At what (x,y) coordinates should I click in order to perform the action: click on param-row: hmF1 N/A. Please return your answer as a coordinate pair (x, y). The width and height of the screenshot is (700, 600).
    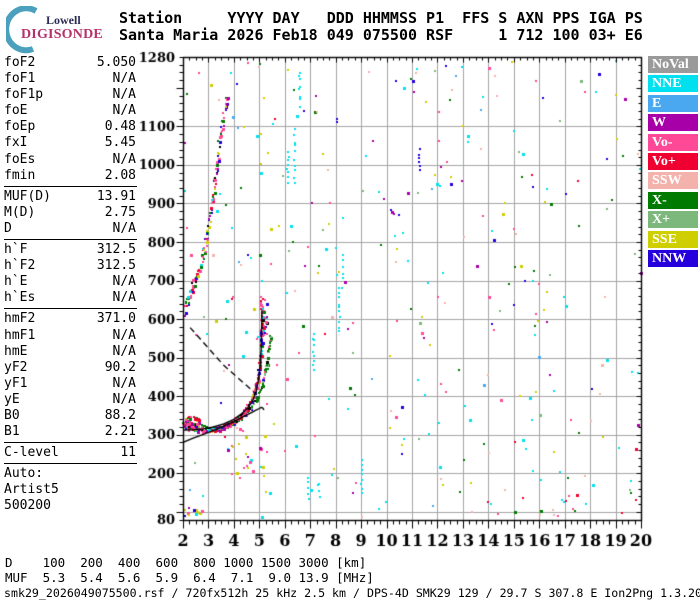
    Looking at the image, I should click on (70, 336).